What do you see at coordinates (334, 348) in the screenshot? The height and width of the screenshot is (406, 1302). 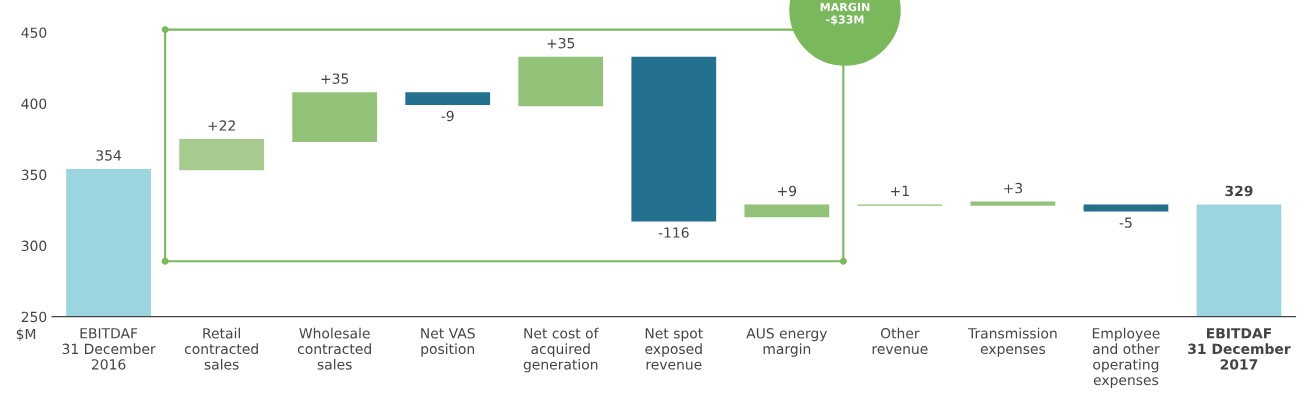 I see `x-tick-label: Wholesale contracted sales` at bounding box center [334, 348].